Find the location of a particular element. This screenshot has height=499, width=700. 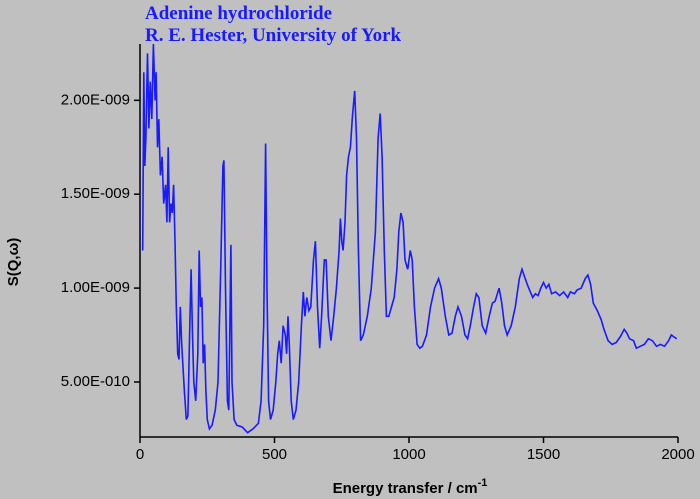

y-axis-label: S(Q,ω) is located at coordinates (13, 262).